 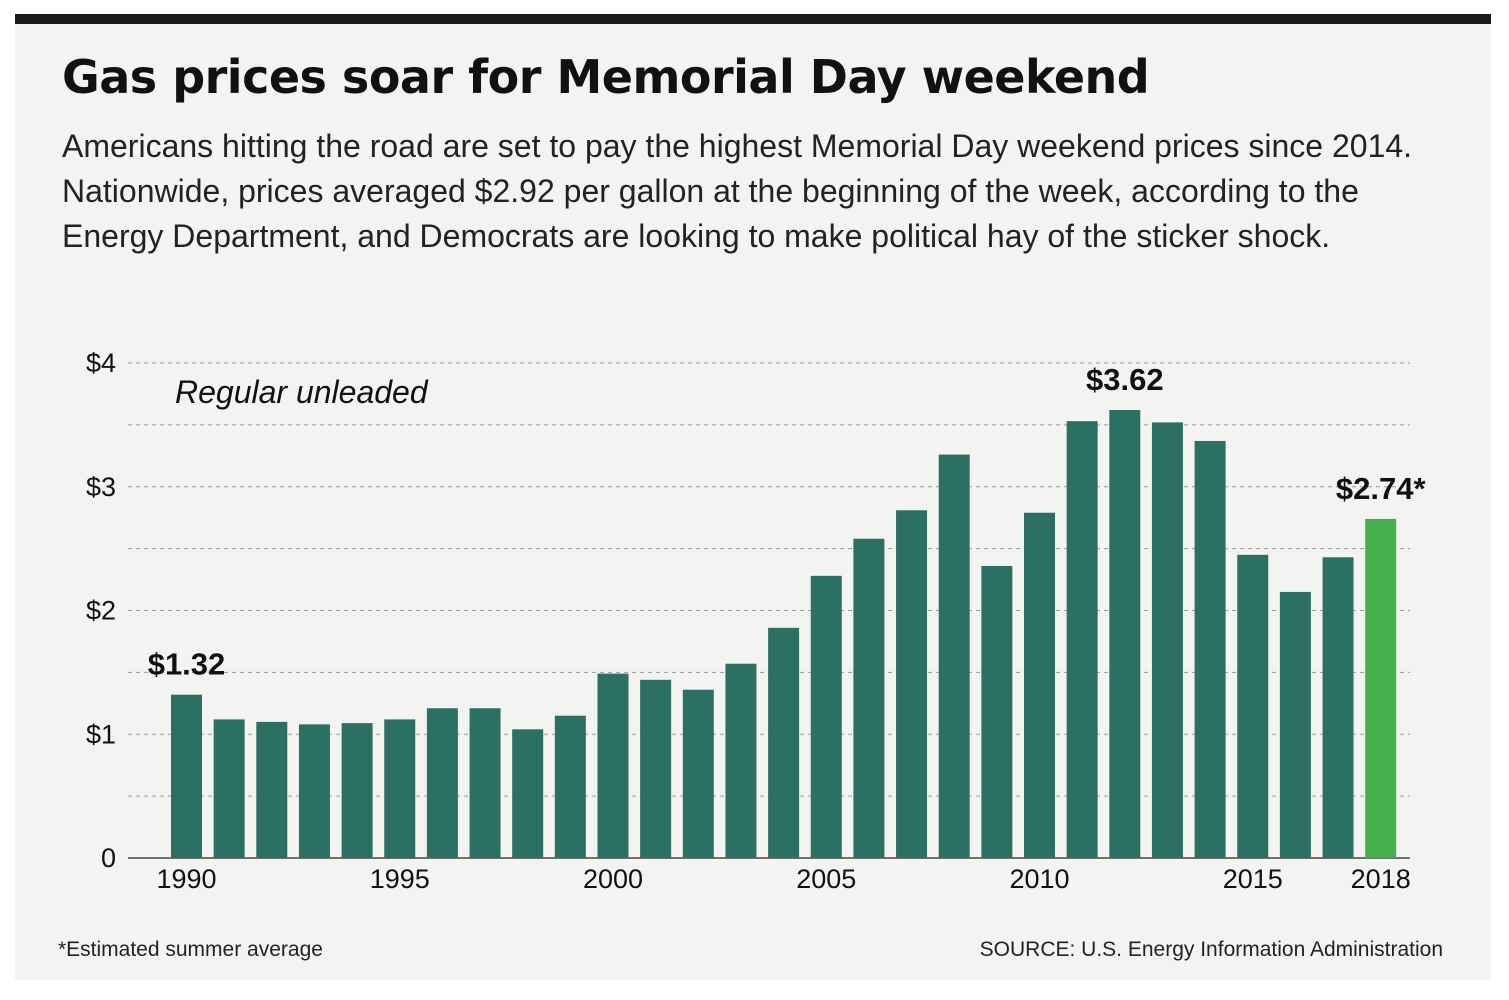 What do you see at coordinates (826, 879) in the screenshot?
I see `x-tick-label: 2005` at bounding box center [826, 879].